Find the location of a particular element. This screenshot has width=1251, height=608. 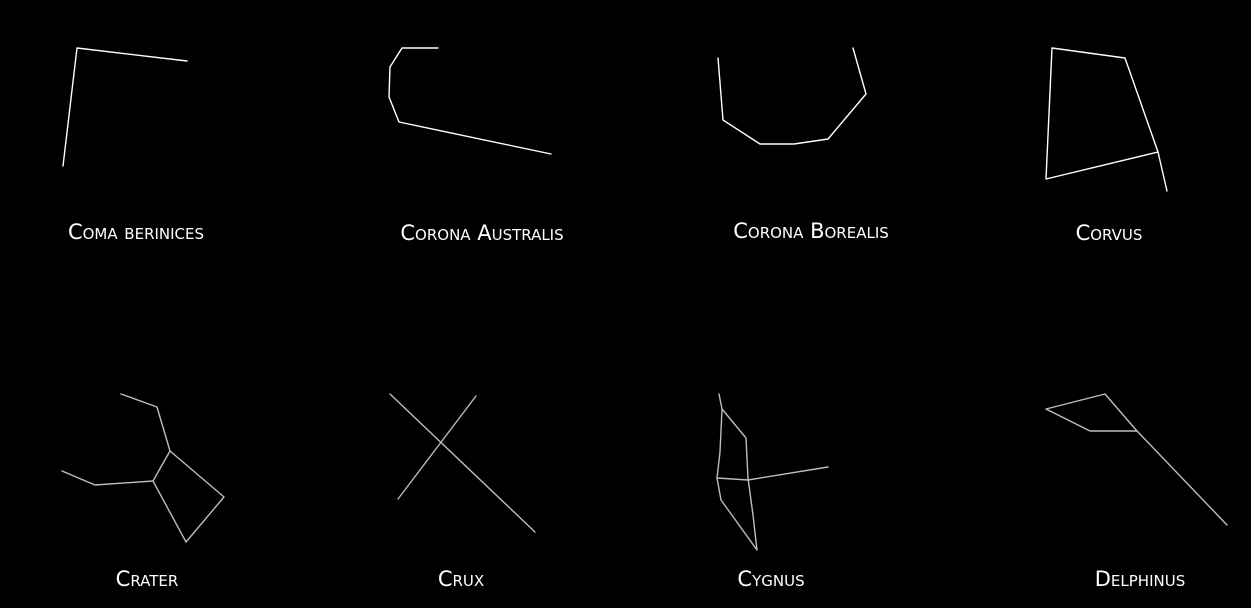

crux-figure is located at coordinates (462, 463).